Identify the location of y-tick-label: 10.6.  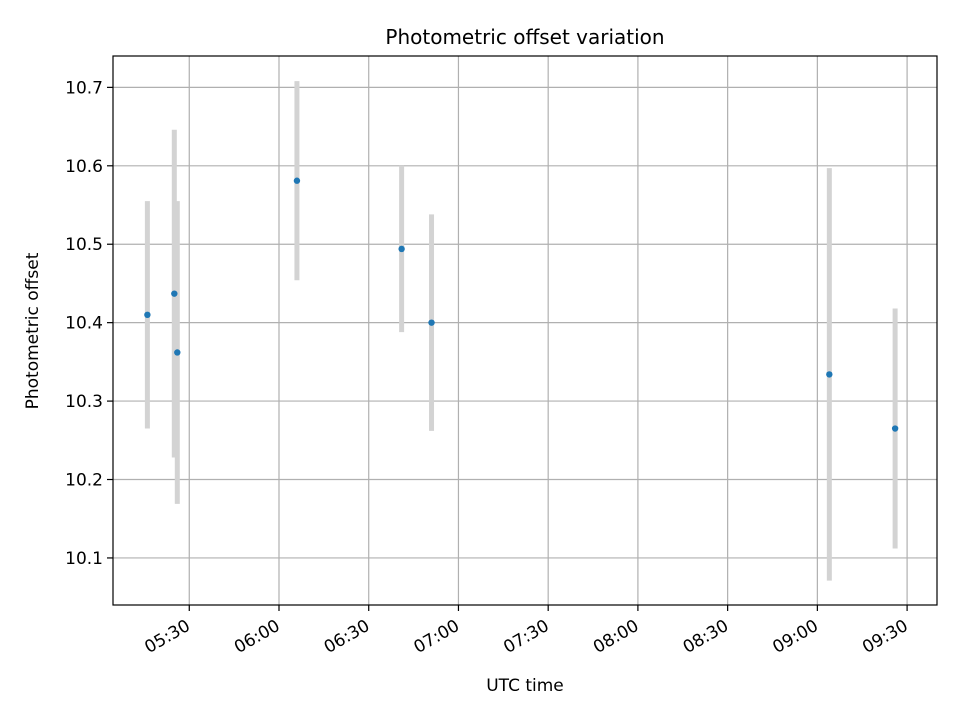
(84, 167).